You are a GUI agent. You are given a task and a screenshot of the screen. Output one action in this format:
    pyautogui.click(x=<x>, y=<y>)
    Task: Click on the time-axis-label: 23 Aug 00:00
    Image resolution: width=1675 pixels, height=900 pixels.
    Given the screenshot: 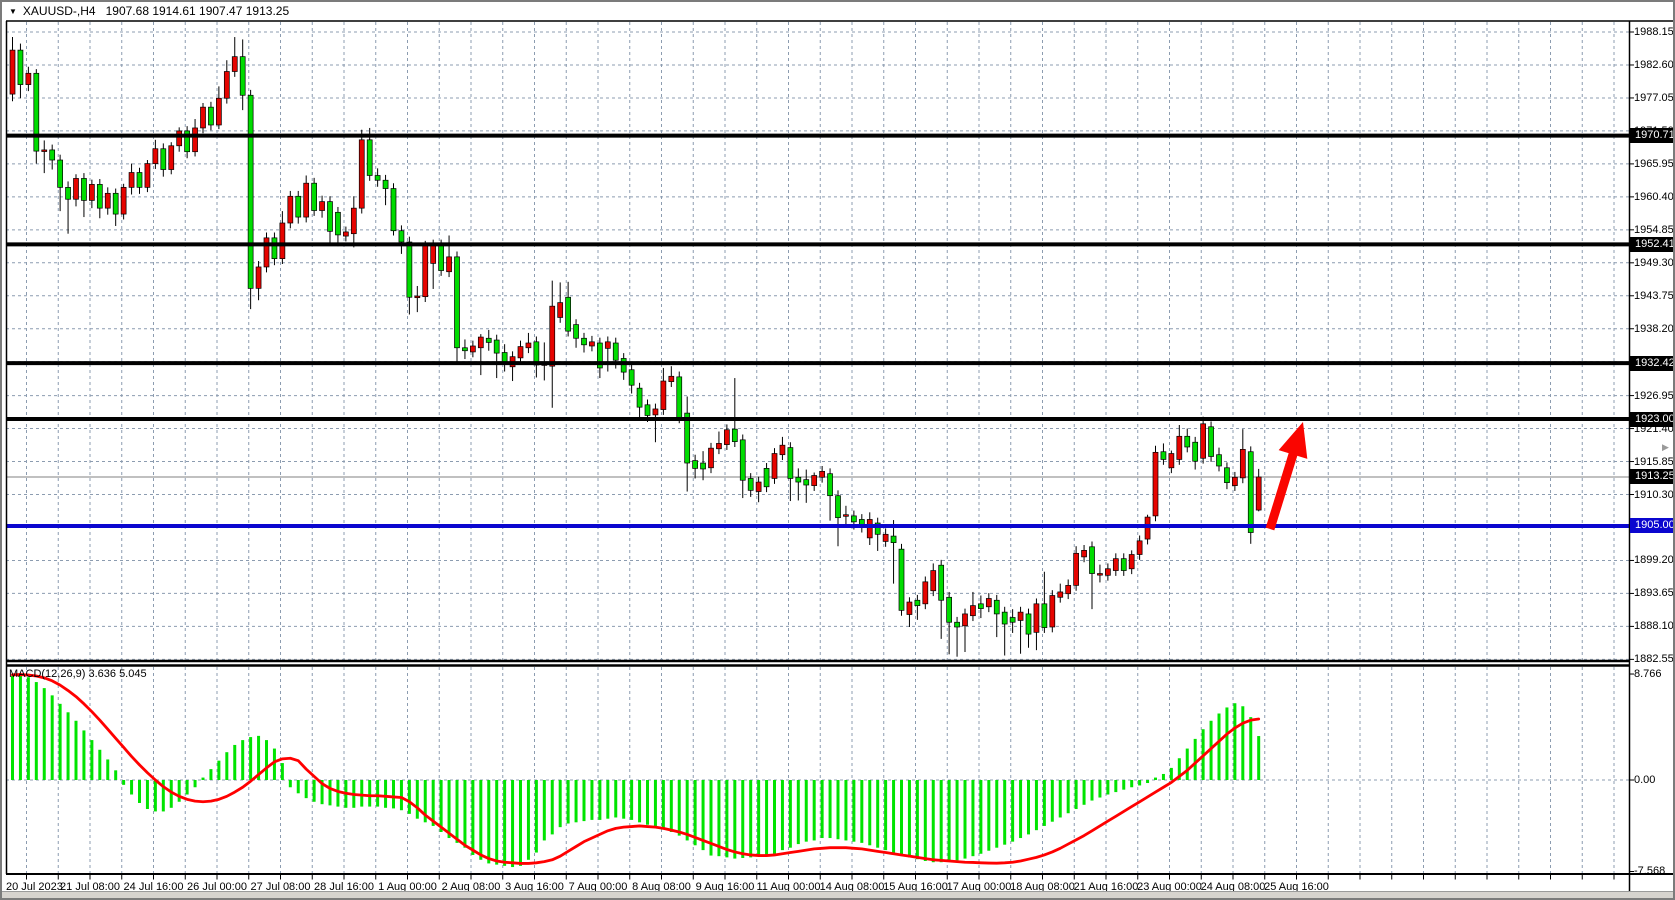 What is the action you would take?
    pyautogui.click(x=1169, y=887)
    